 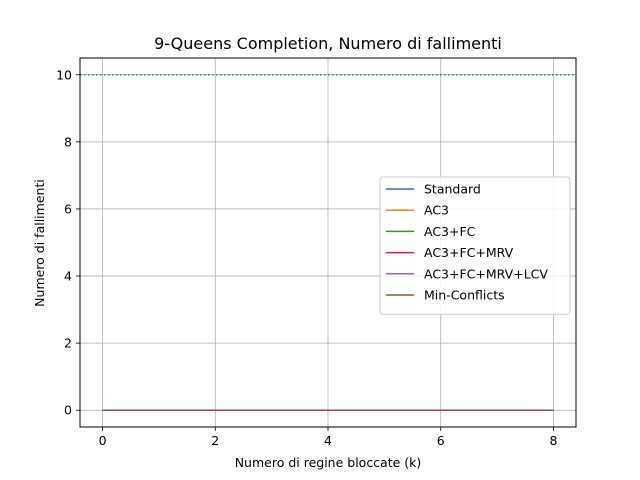 I want to click on y-tick-label: 2, so click(x=68, y=343).